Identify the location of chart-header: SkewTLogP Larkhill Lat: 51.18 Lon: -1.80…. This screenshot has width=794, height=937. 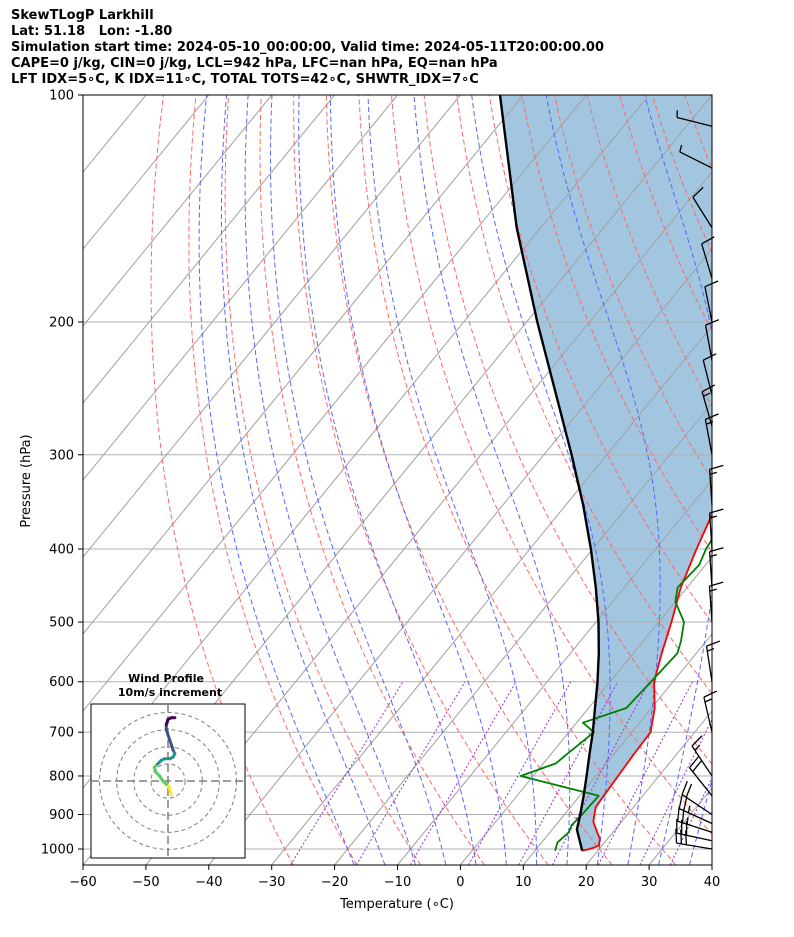
(307, 48).